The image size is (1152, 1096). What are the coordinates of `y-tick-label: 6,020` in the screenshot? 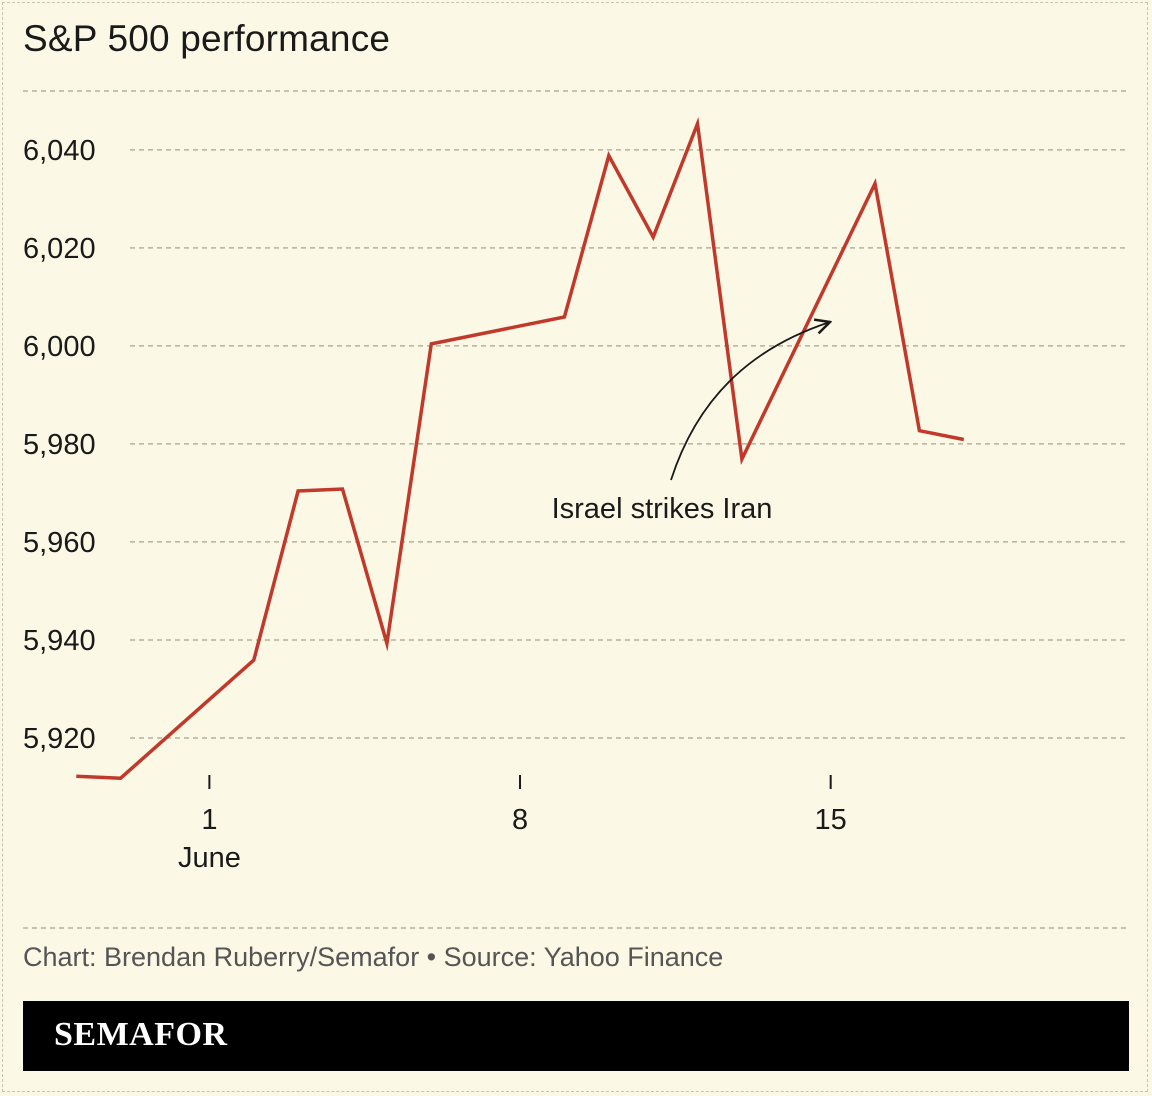 It's located at (59, 249).